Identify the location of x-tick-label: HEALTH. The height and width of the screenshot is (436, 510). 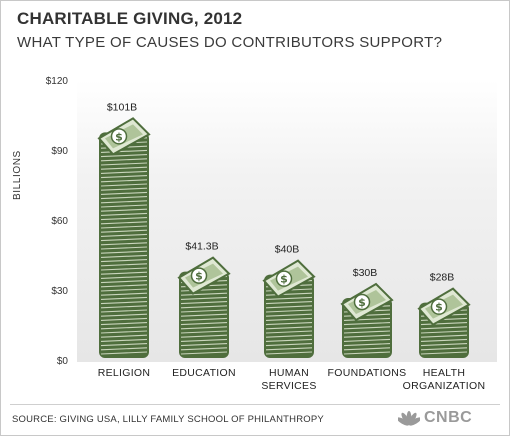
(444, 373).